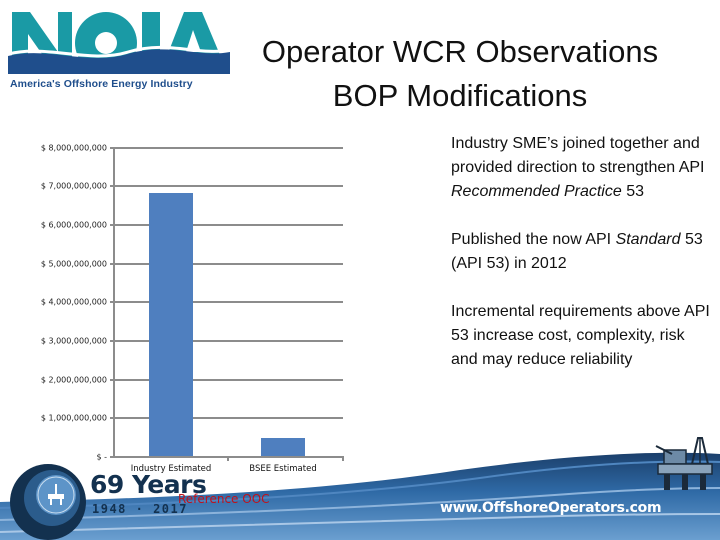 The image size is (720, 540). What do you see at coordinates (551, 508) in the screenshot?
I see `website-link: www.OffshoreOperators.com` at bounding box center [551, 508].